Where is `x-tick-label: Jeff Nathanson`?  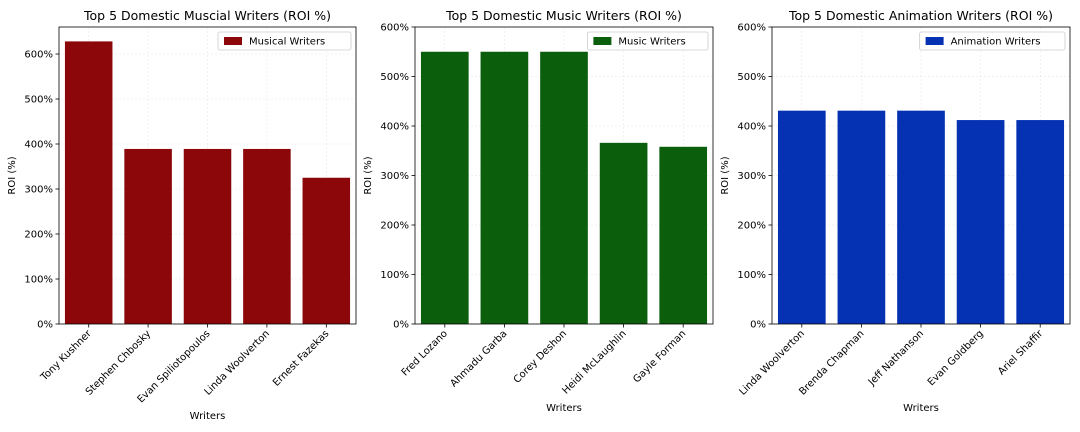
x-tick-label: Jeff Nathanson is located at coordinates (896, 358).